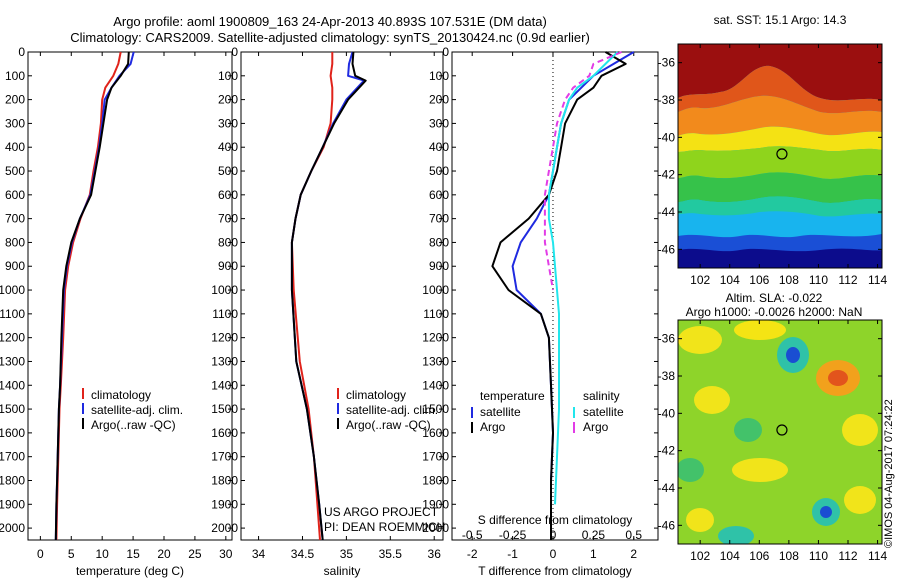 The width and height of the screenshot is (900, 580). What do you see at coordinates (818, 280) in the screenshot?
I see `x-tick-label: 110` at bounding box center [818, 280].